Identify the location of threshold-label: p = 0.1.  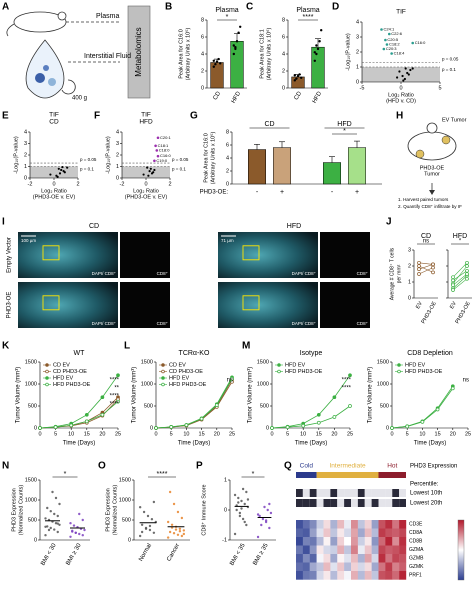
(179, 169).